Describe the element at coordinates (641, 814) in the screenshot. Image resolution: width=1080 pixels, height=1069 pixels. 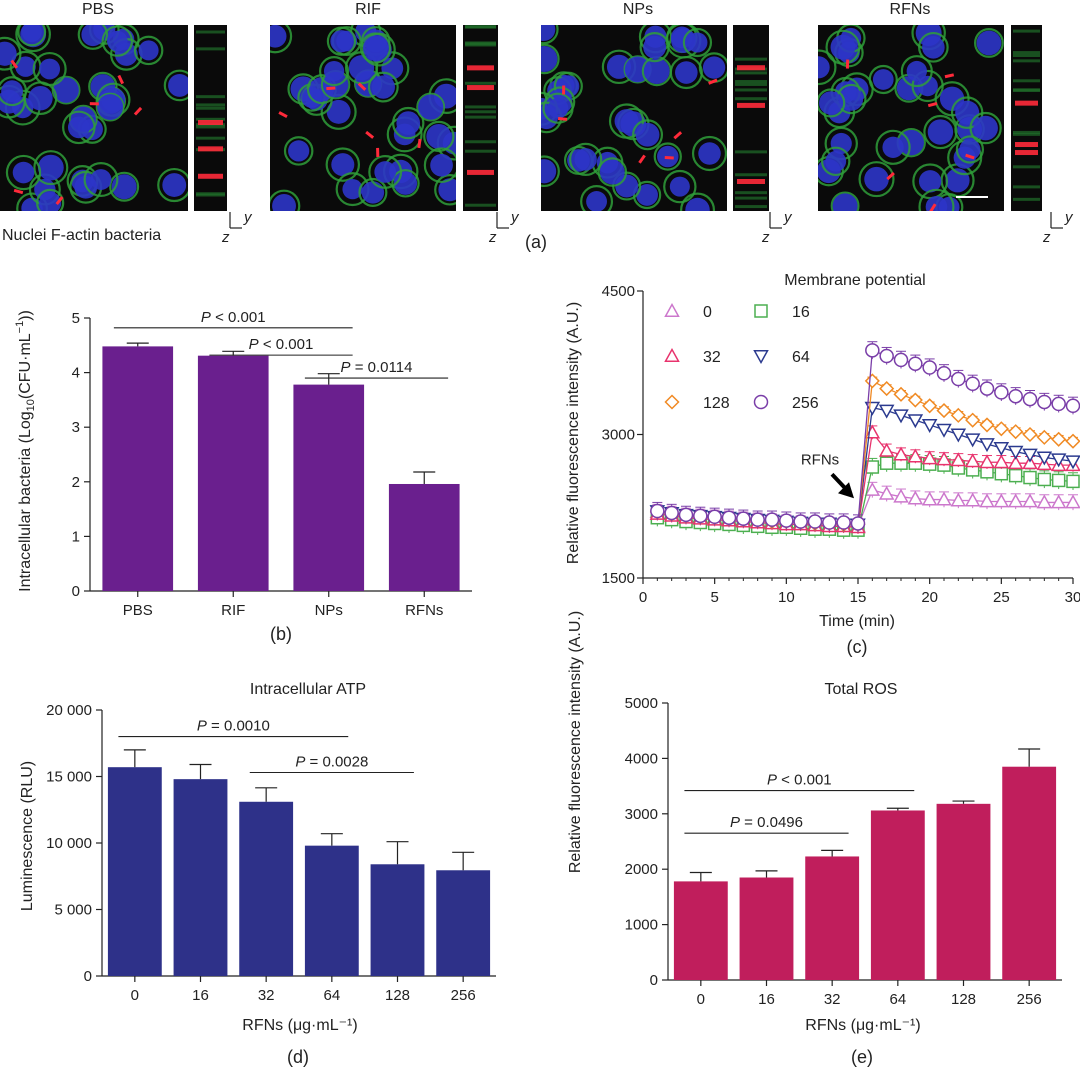
I see `y-tick-label: 3000` at that location.